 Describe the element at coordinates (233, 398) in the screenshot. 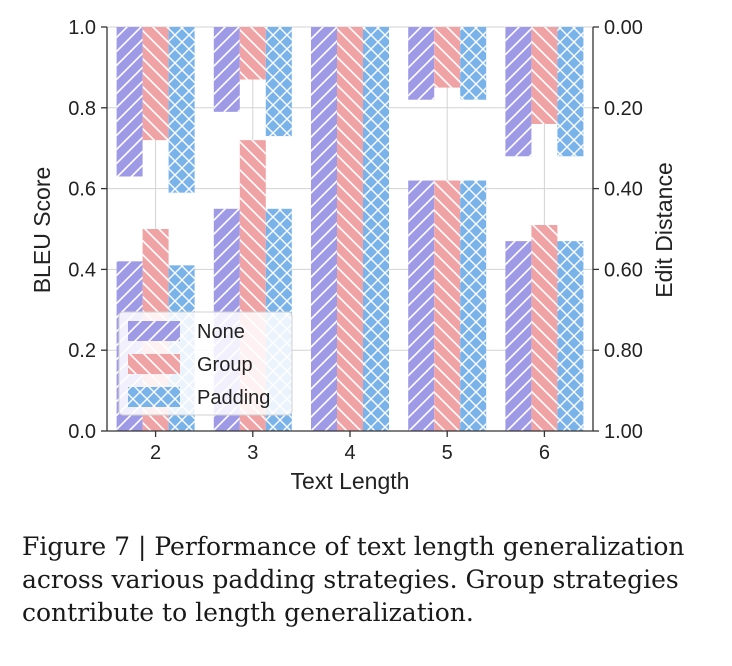

I see `legend-label: Padding` at that location.